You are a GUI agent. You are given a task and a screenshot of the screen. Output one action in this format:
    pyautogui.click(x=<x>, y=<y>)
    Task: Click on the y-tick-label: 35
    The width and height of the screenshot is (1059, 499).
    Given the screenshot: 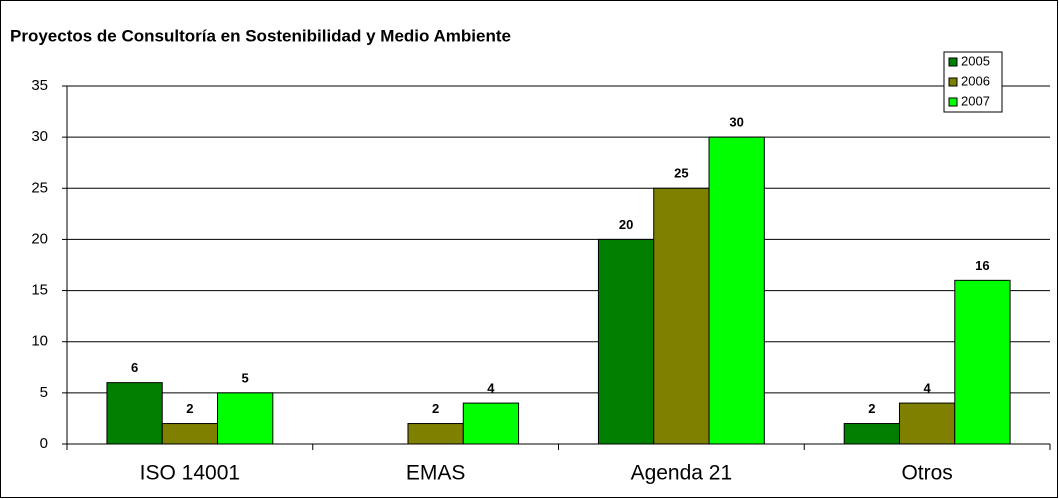 What is the action you would take?
    pyautogui.click(x=39, y=85)
    